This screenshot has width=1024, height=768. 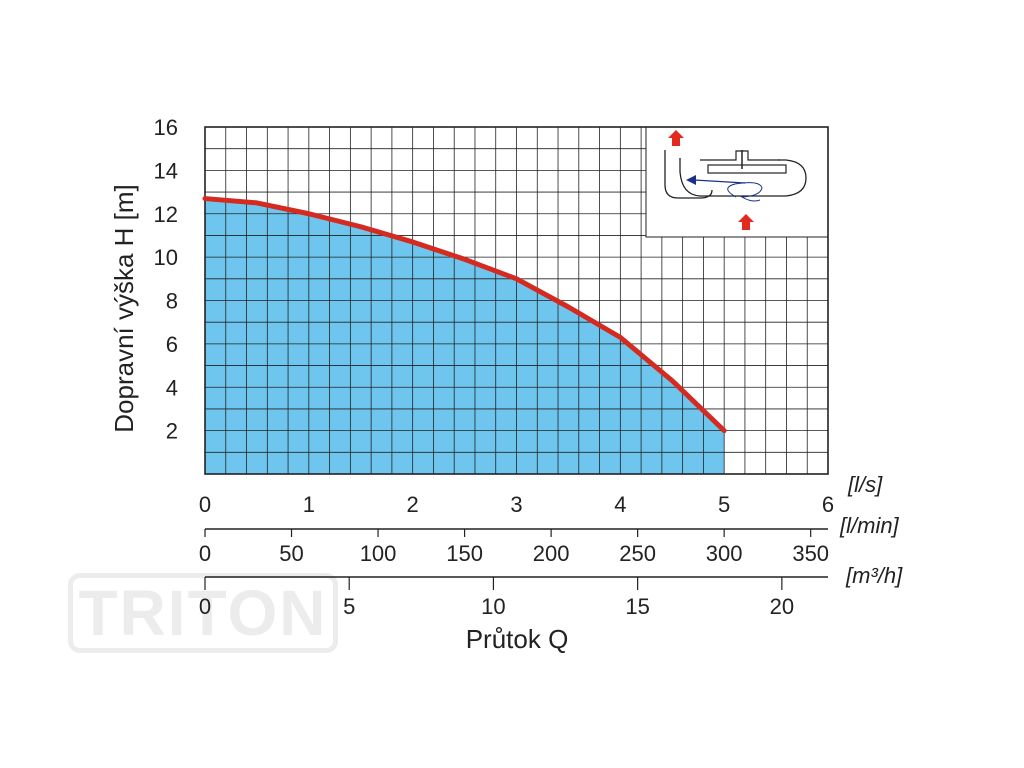 I want to click on y-tick-label: 2, so click(x=172, y=431).